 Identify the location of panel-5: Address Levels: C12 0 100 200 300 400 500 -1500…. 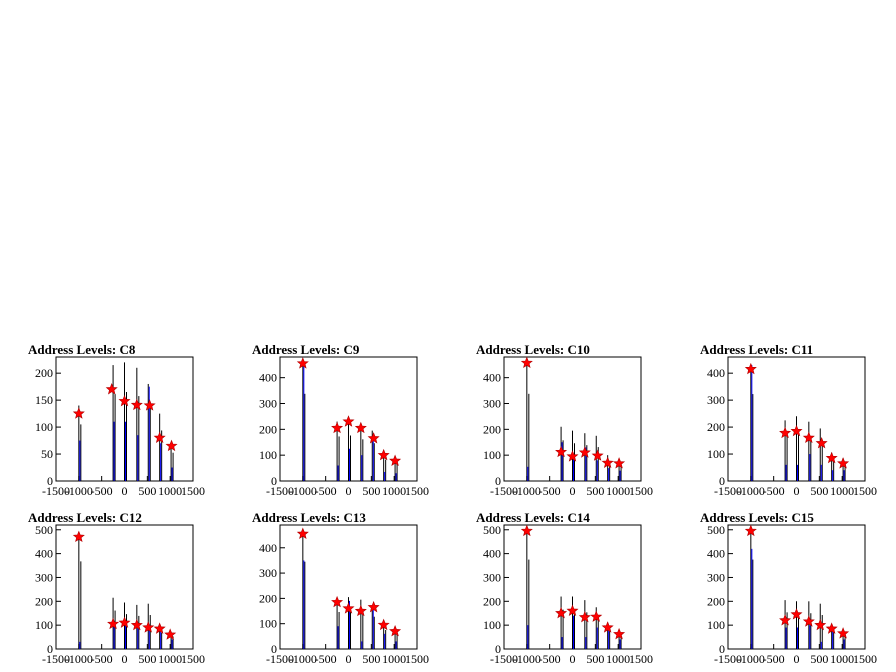
(116, 588).